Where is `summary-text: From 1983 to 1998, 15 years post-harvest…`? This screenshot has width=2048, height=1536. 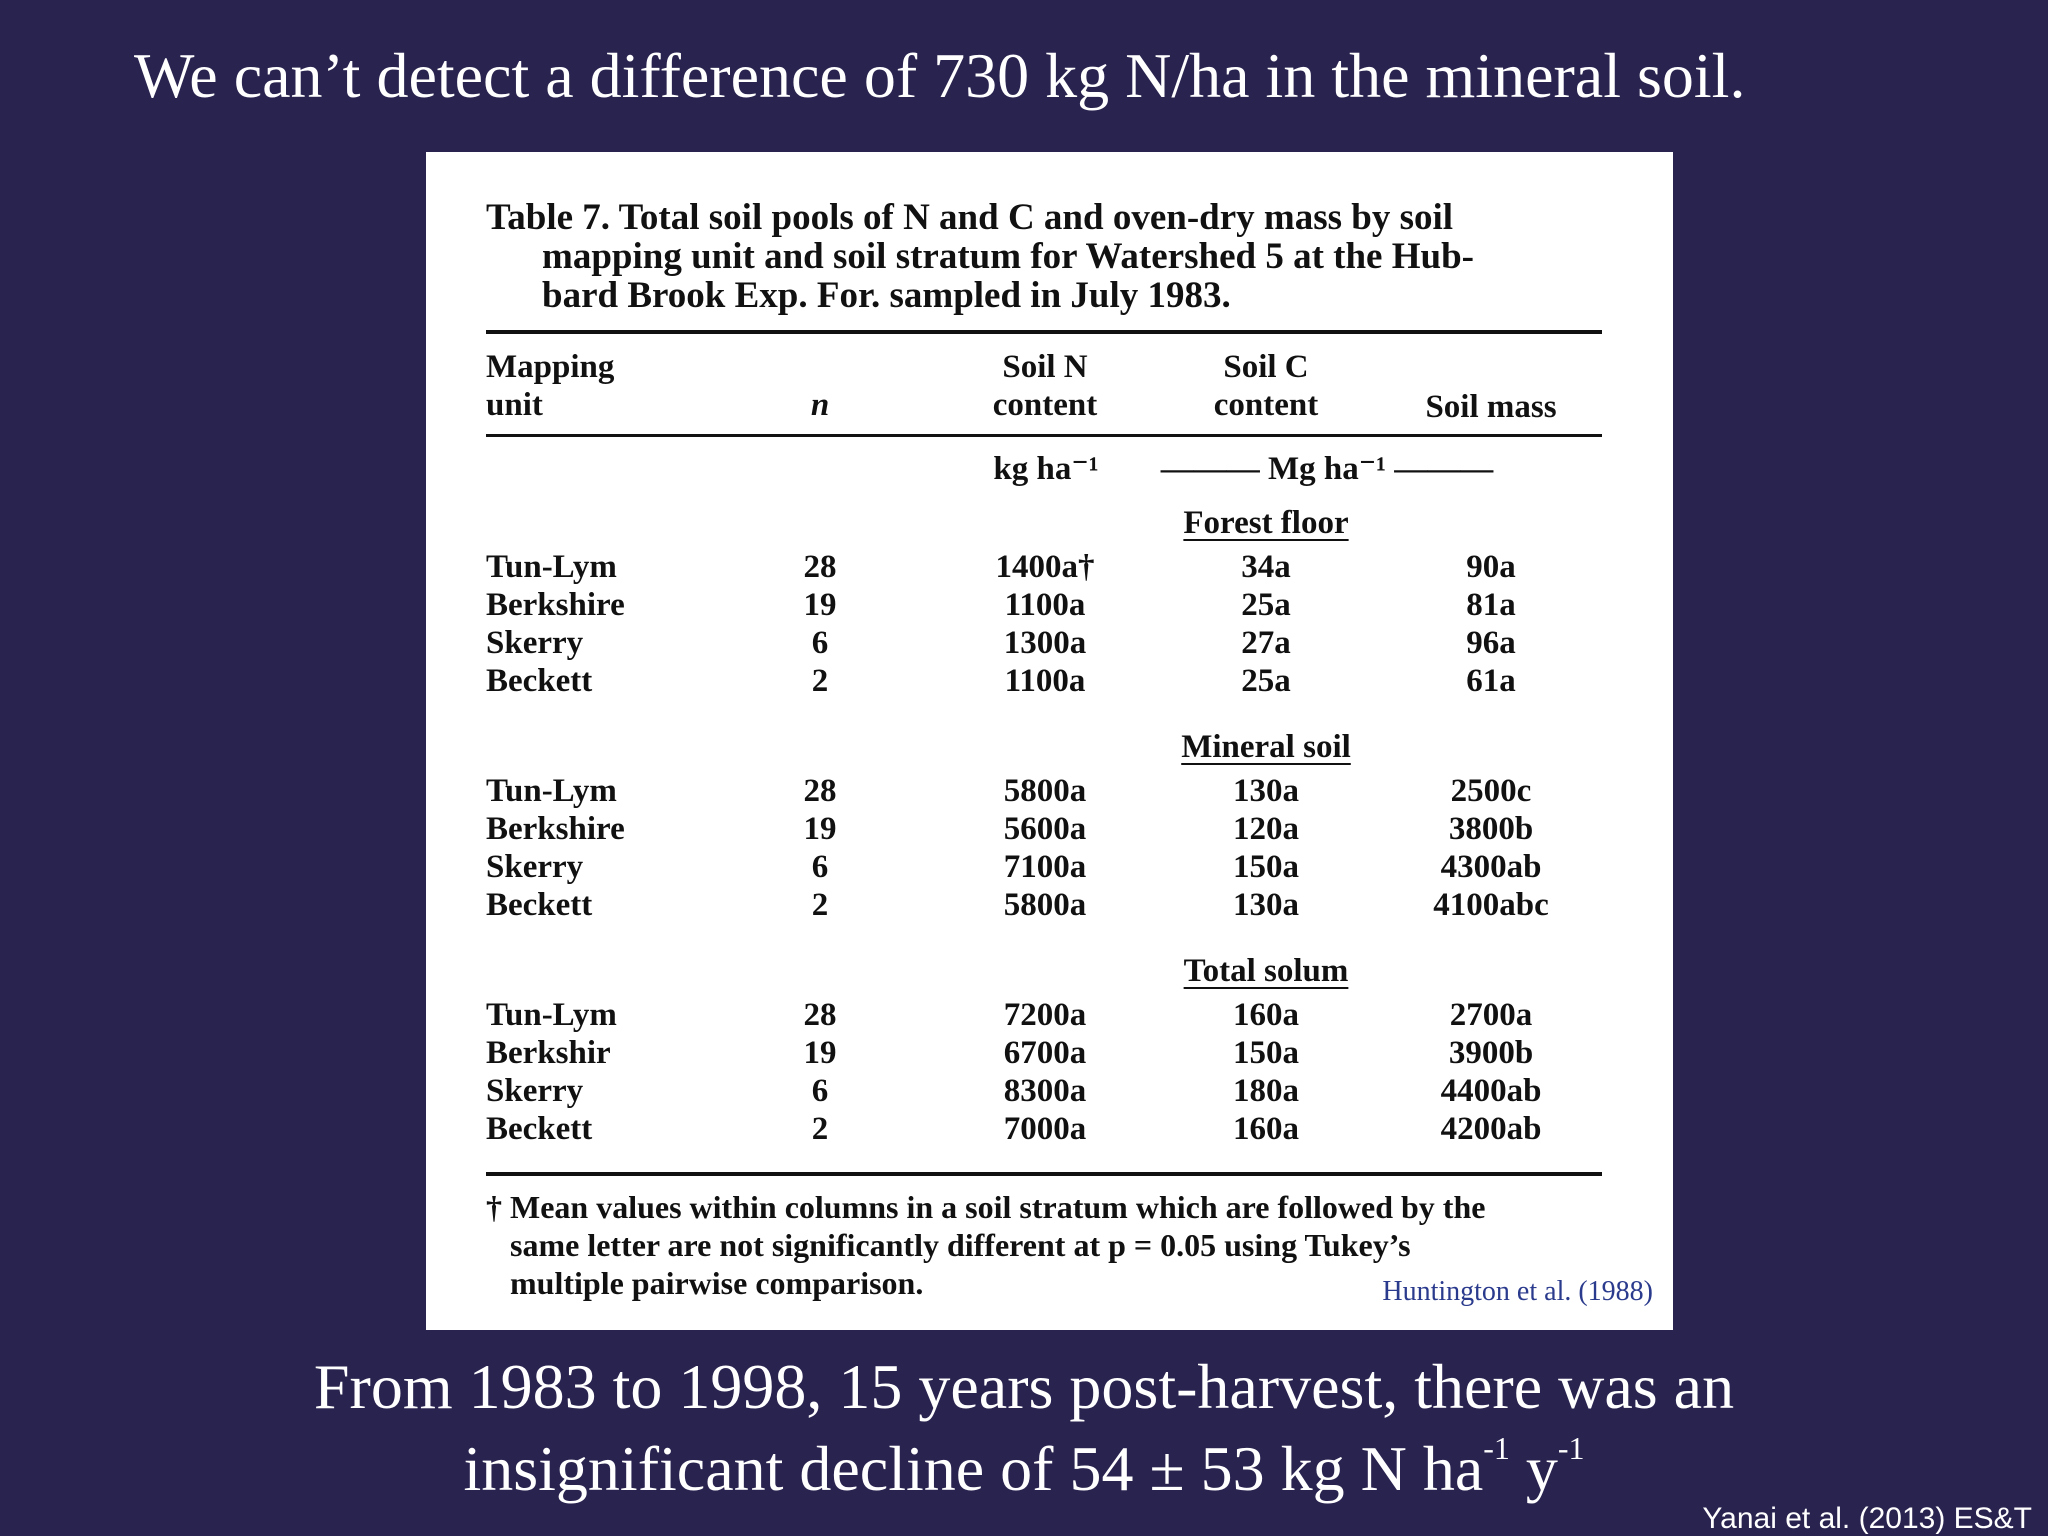 summary-text: From 1983 to 1998, 15 years post-harvest… is located at coordinates (1024, 1428).